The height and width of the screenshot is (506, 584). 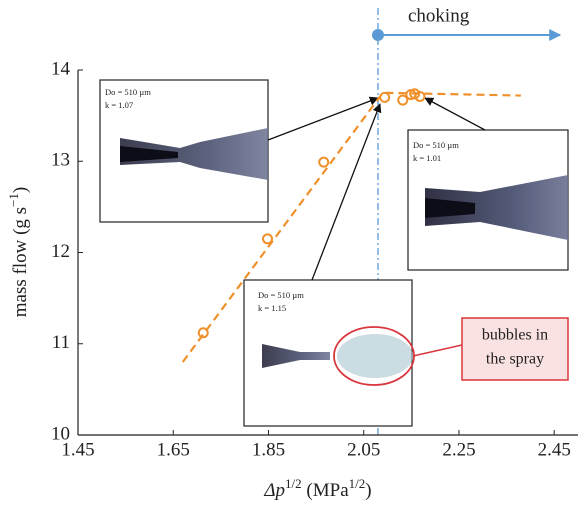 What do you see at coordinates (18, 252) in the screenshot?
I see `y-axis-label: mass flow (g s−1)` at bounding box center [18, 252].